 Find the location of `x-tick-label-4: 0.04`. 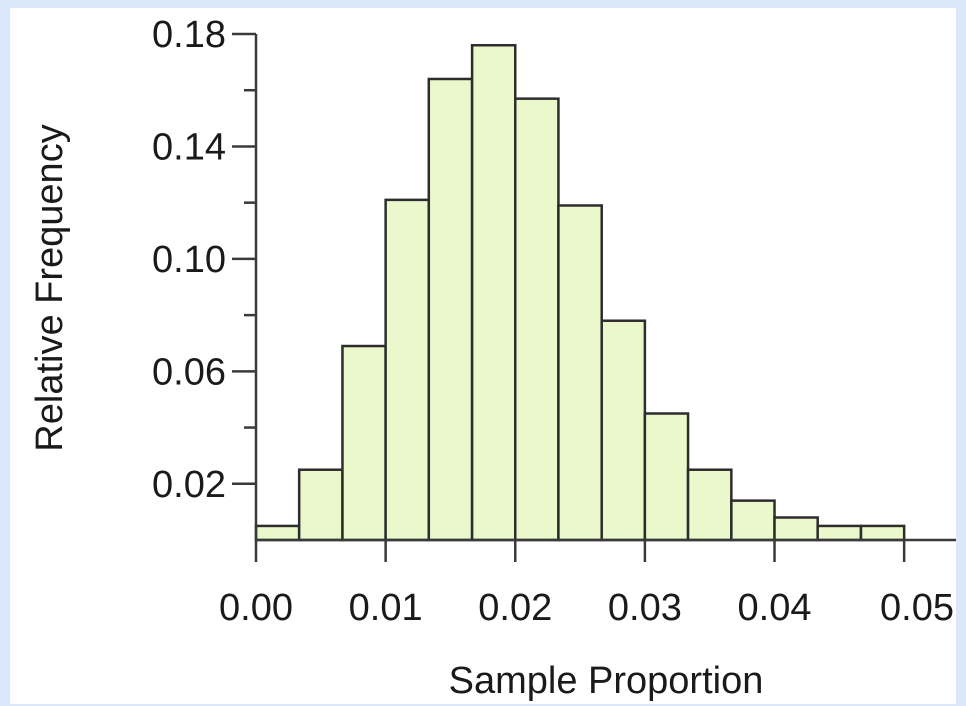

x-tick-label-4: 0.04 is located at coordinates (775, 608).